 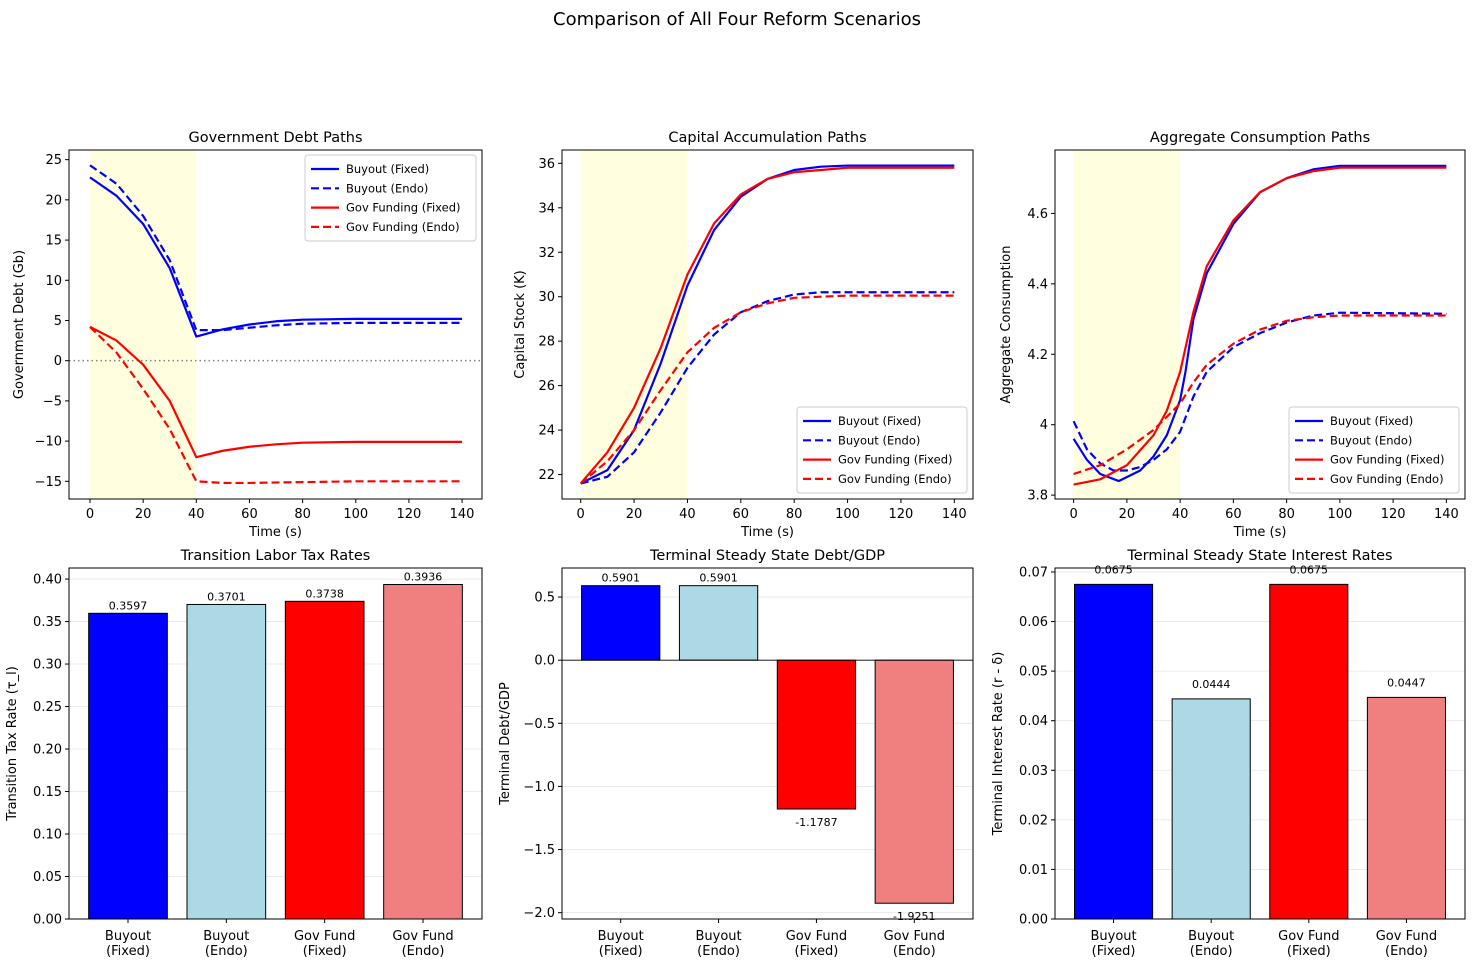 I want to click on y-tick-label: 4.4, so click(x=1037, y=284).